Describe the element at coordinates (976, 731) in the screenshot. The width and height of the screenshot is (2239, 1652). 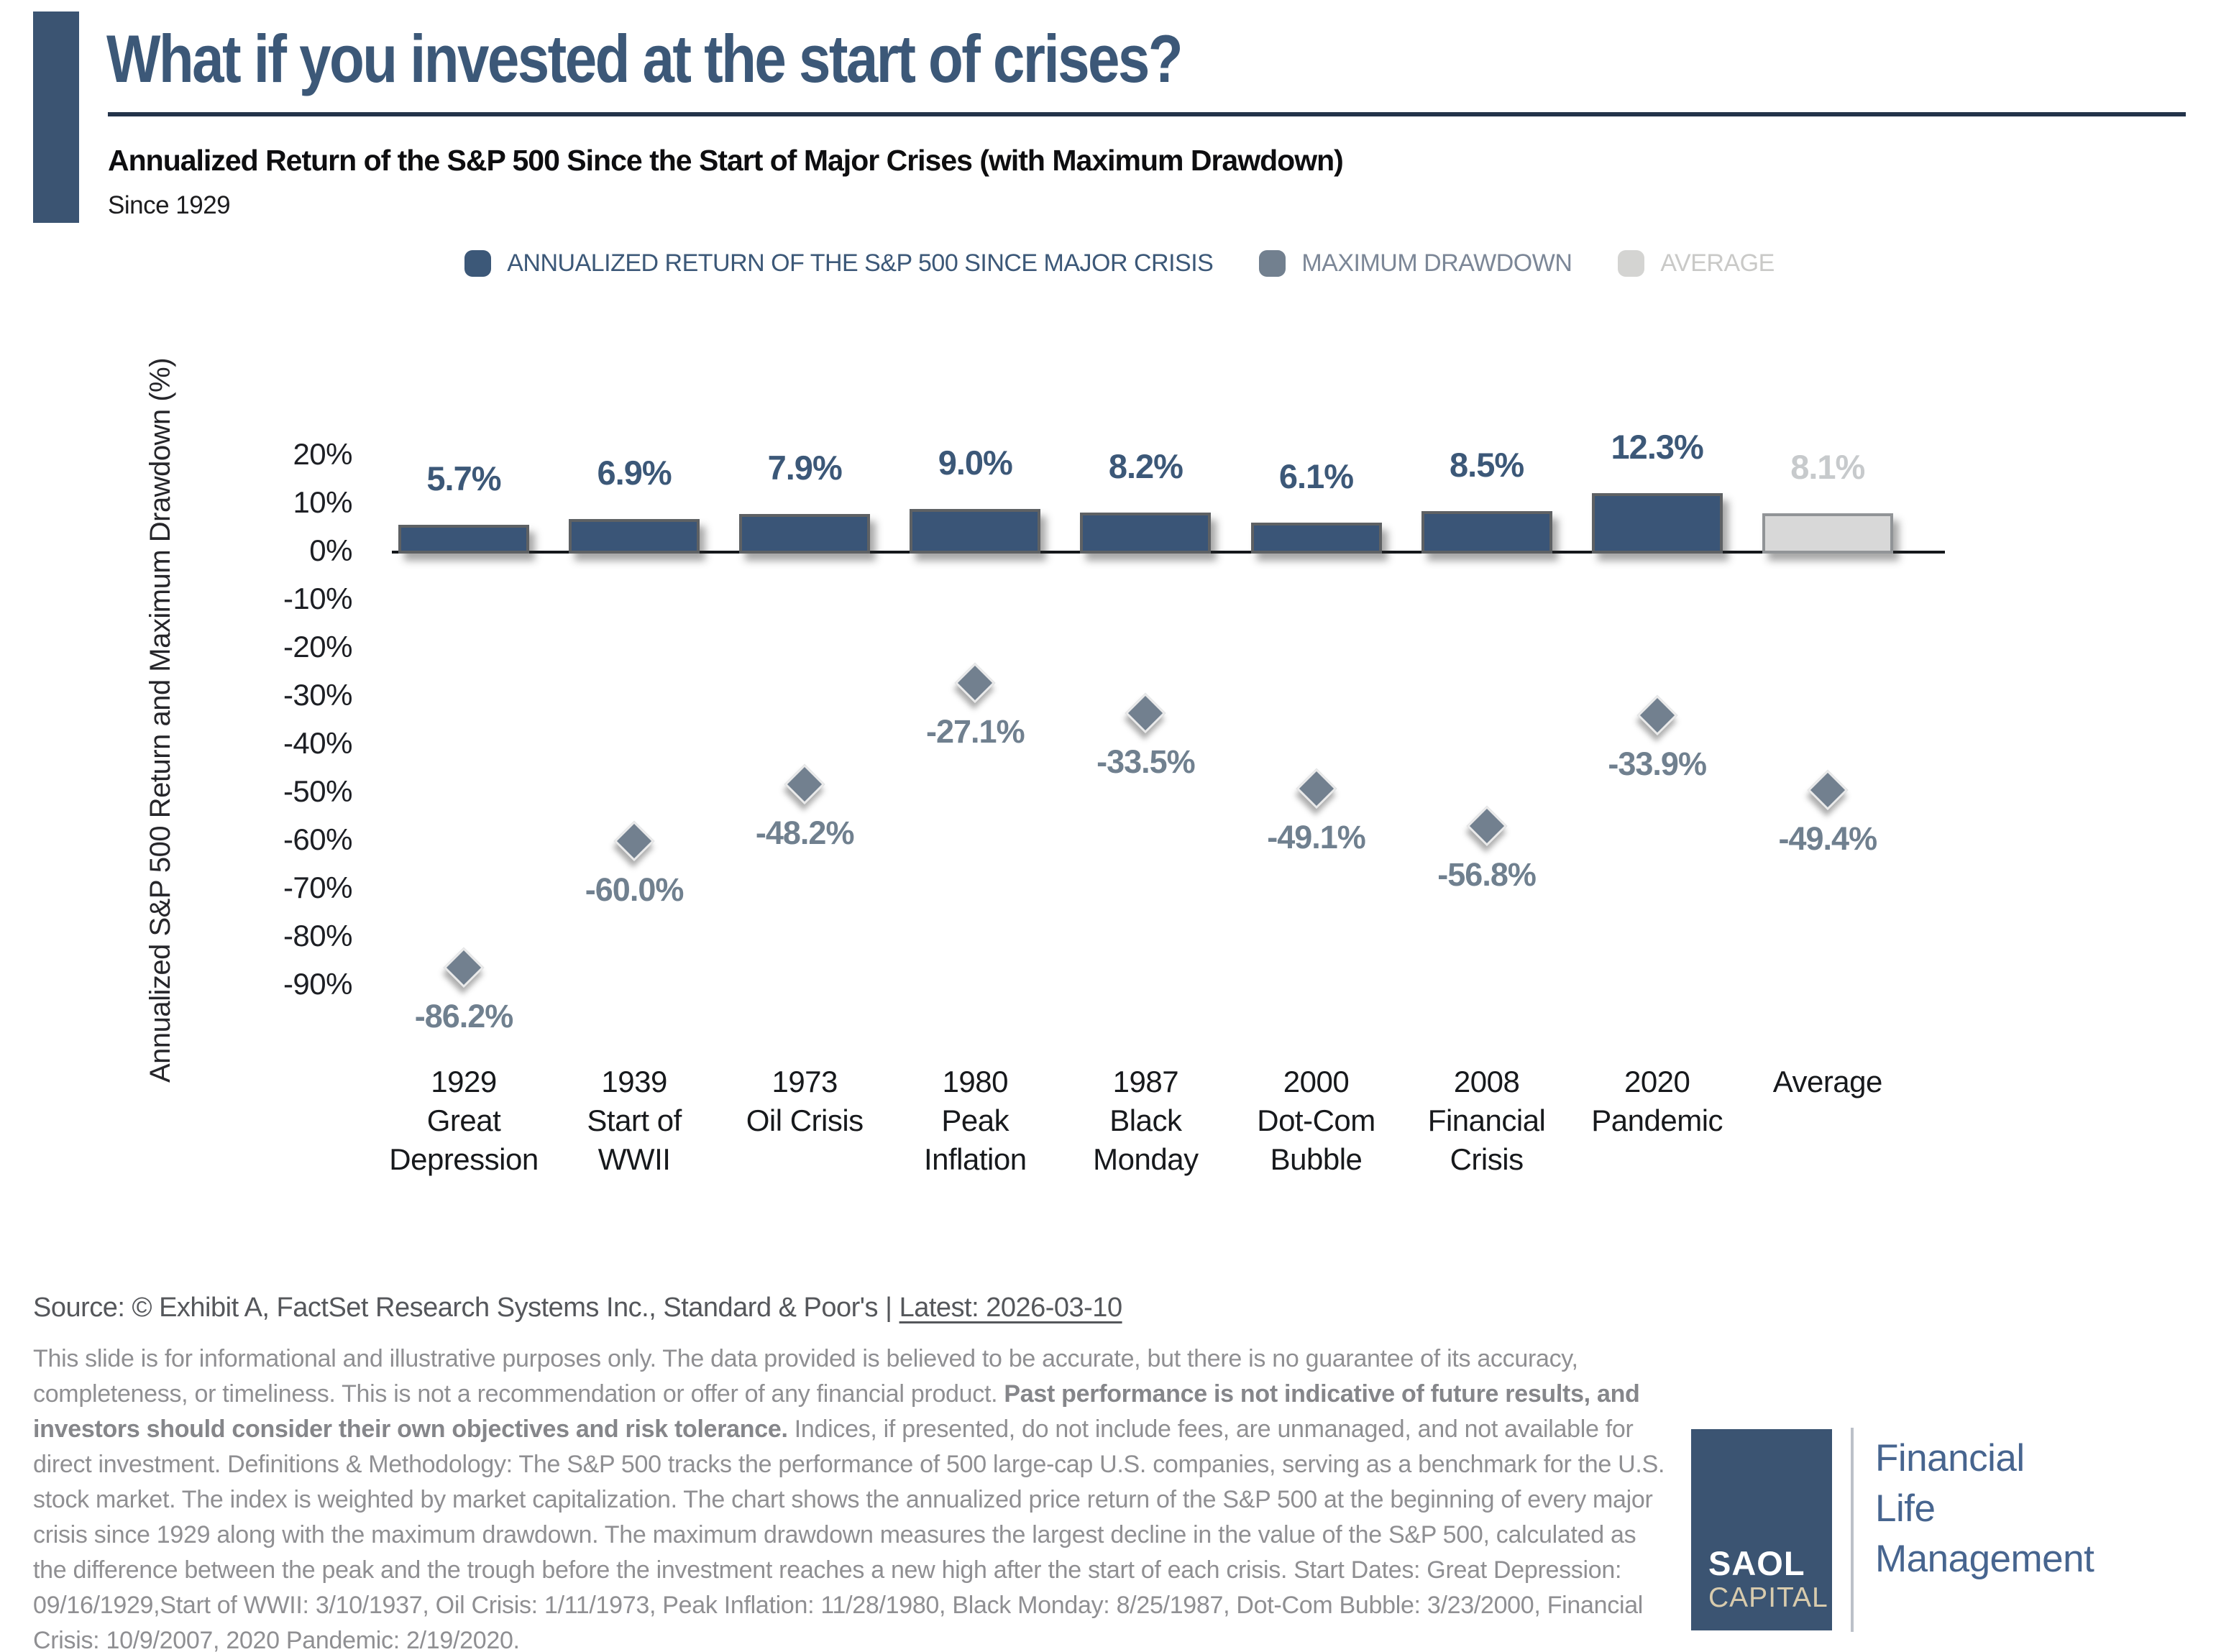
I see `drawdown-value-label: -27.1%` at that location.